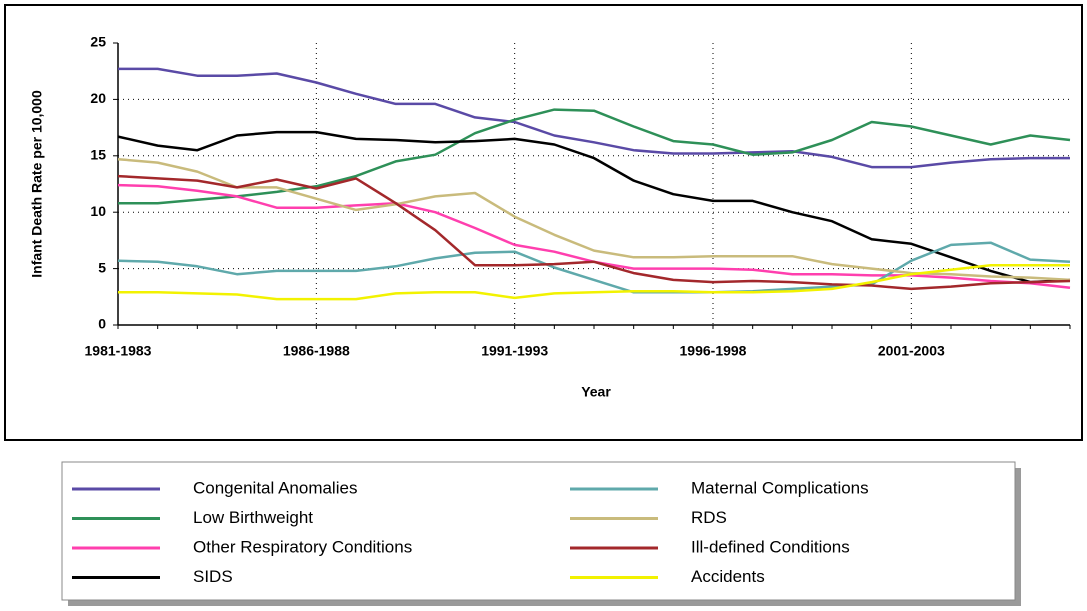  I want to click on y-tick-label: 20, so click(98, 98).